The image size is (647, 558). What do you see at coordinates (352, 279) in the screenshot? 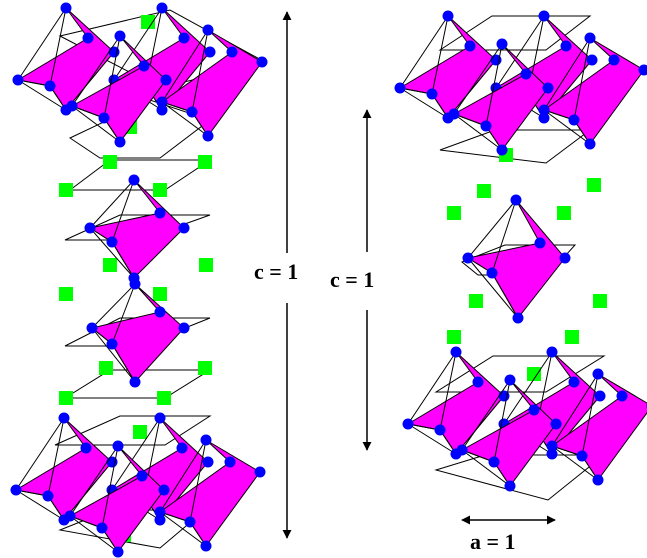
I see `c-dimension-label-right: c = 1` at bounding box center [352, 279].